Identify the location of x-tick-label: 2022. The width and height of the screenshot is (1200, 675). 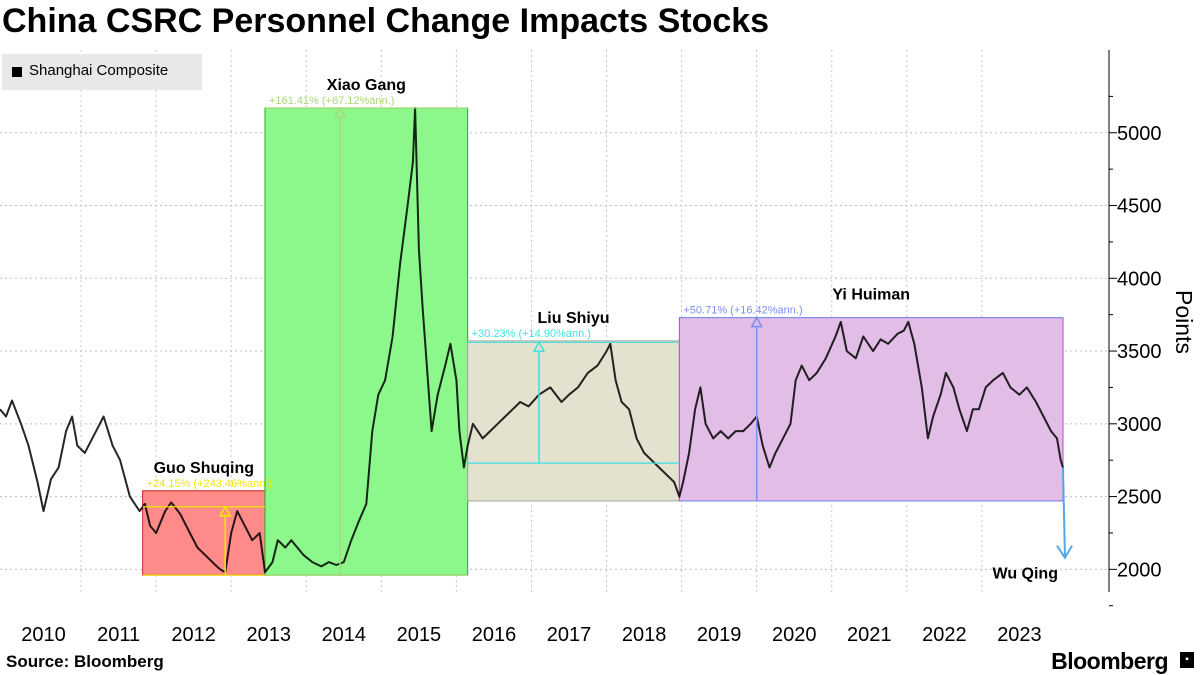
(944, 635).